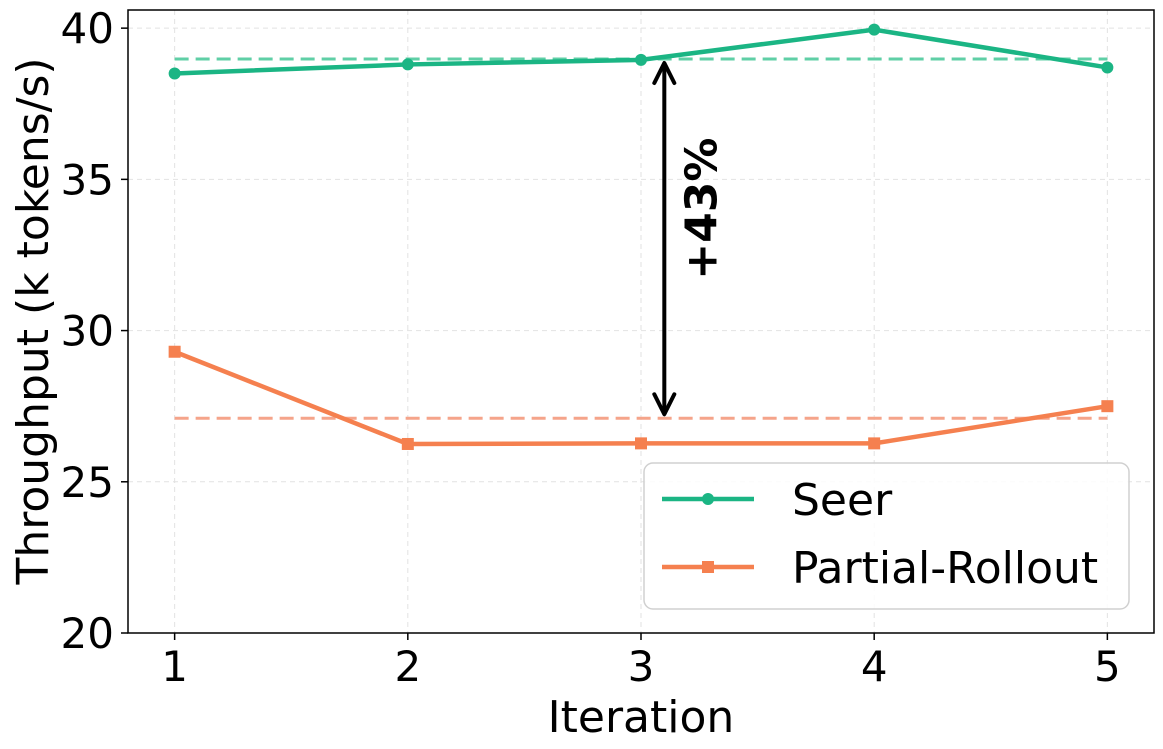 The height and width of the screenshot is (749, 1163). Describe the element at coordinates (641, 666) in the screenshot. I see `x-tick-label: 3` at that location.